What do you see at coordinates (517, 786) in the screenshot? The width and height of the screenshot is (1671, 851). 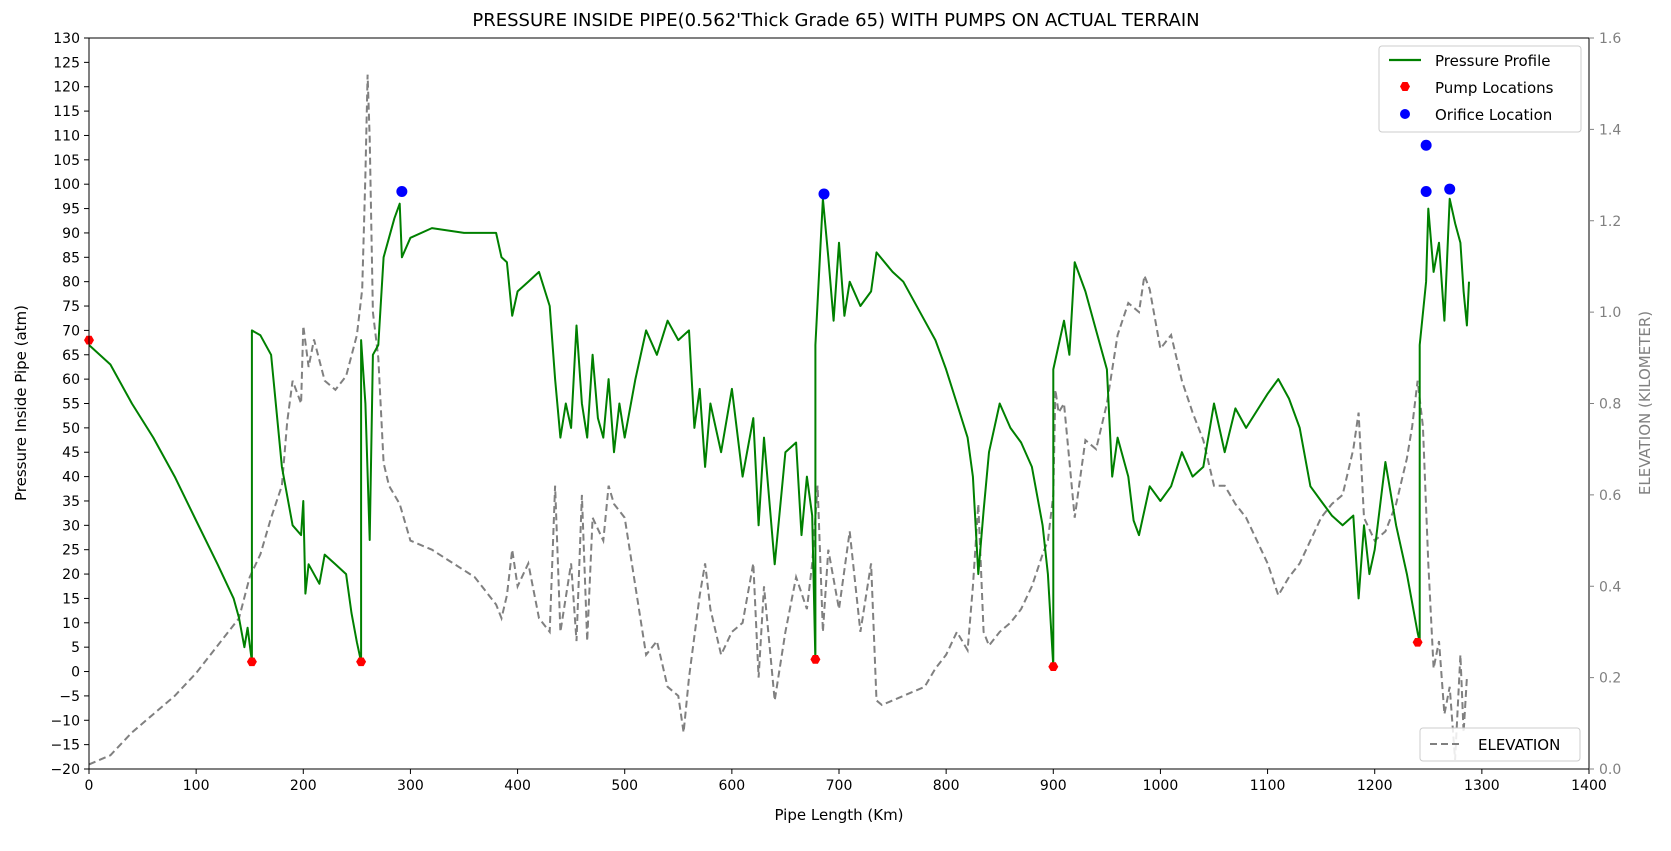 I see `x-tick-label: 400` at bounding box center [517, 786].